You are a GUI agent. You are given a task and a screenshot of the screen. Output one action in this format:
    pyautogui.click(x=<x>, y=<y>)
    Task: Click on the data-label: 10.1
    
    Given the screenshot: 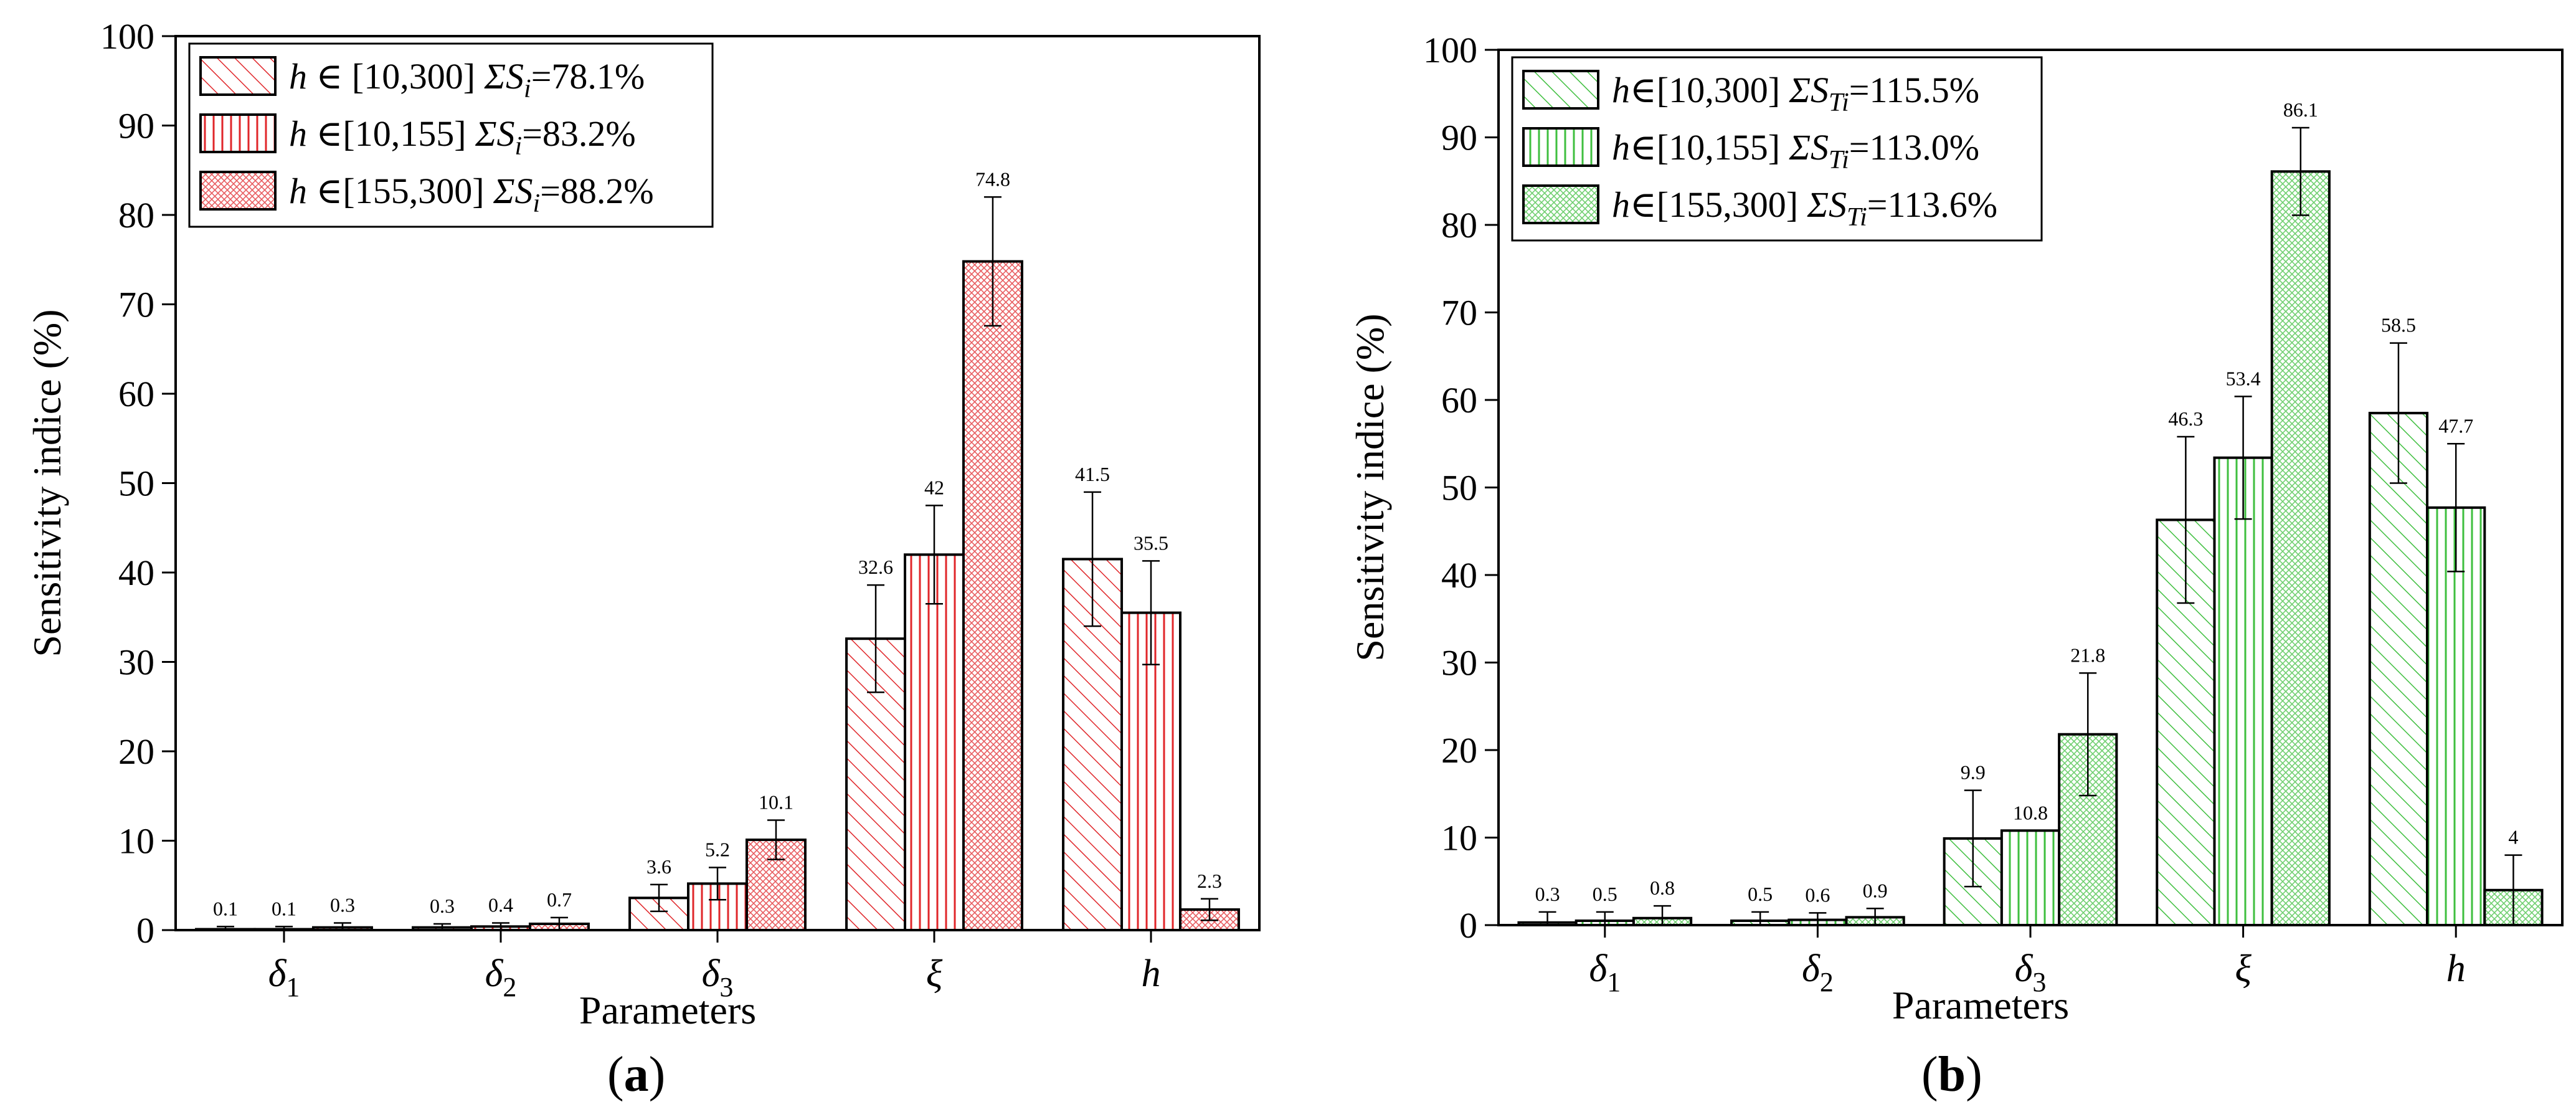 What is the action you would take?
    pyautogui.click(x=776, y=802)
    